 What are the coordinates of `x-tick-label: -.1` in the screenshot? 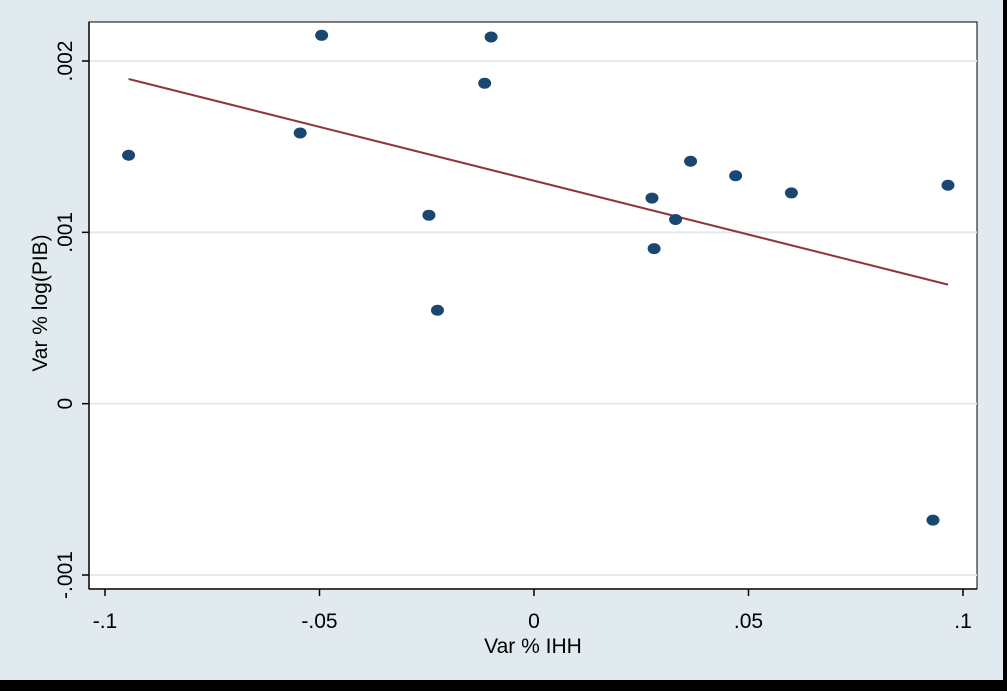 It's located at (105, 621).